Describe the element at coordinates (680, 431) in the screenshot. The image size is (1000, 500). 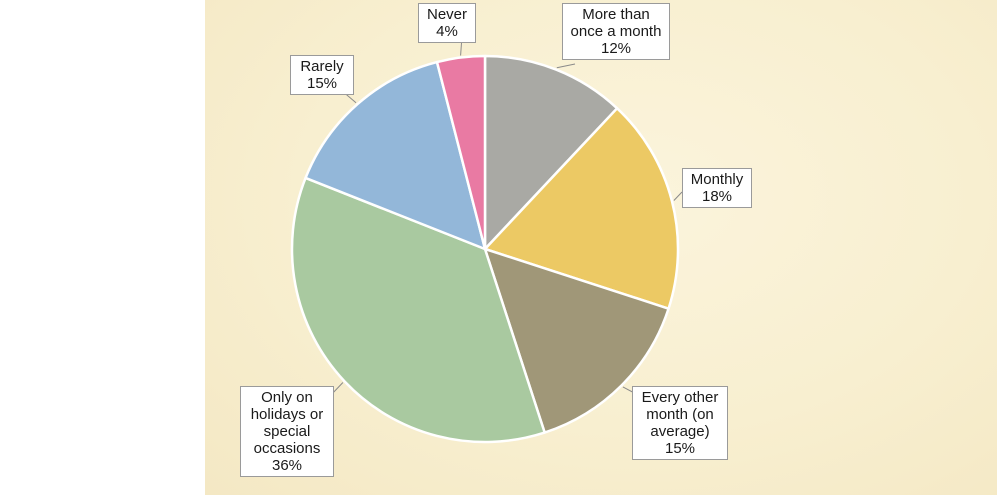
I see `slice-label-line: average)` at that location.